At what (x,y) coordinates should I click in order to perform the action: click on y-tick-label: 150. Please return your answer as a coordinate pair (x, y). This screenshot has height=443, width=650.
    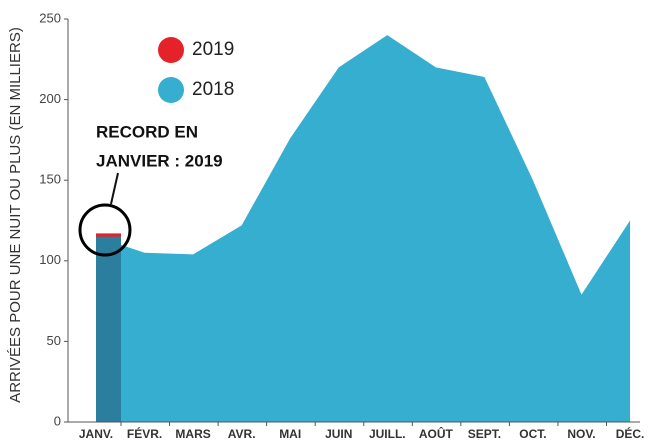
    Looking at the image, I should click on (50, 179).